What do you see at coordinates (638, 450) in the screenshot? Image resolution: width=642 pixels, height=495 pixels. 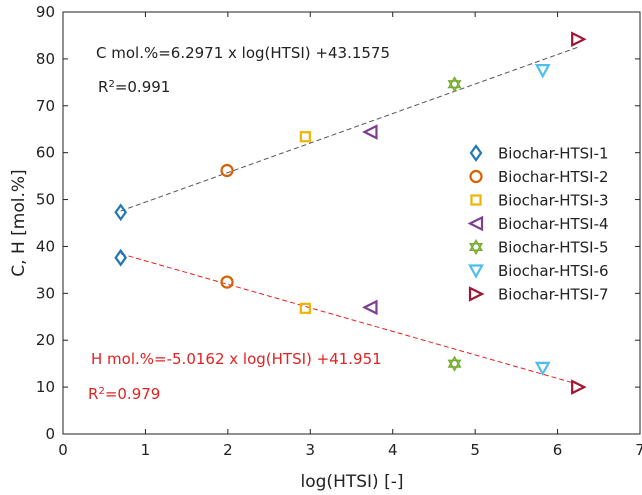 I see `x-tick-label: 7` at bounding box center [638, 450].